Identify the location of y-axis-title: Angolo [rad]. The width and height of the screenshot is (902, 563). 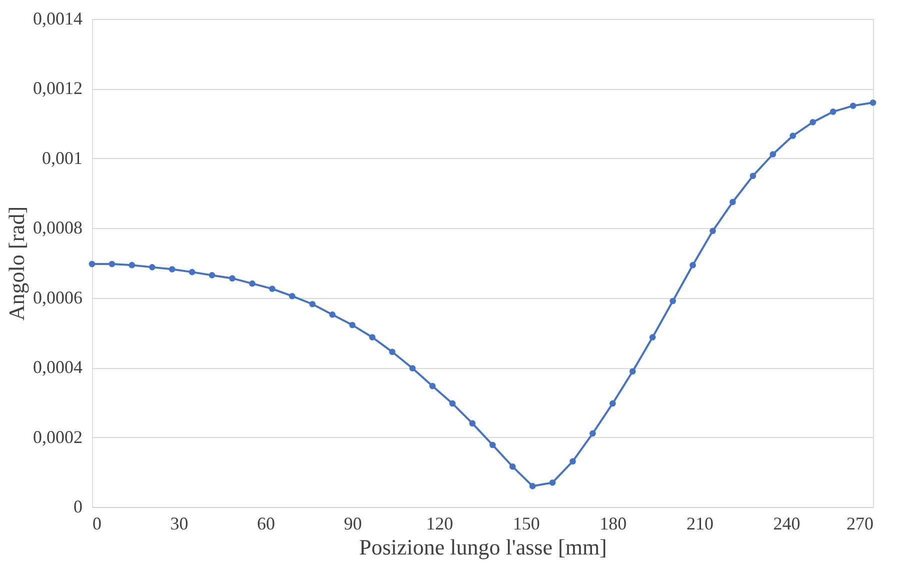
(16, 263).